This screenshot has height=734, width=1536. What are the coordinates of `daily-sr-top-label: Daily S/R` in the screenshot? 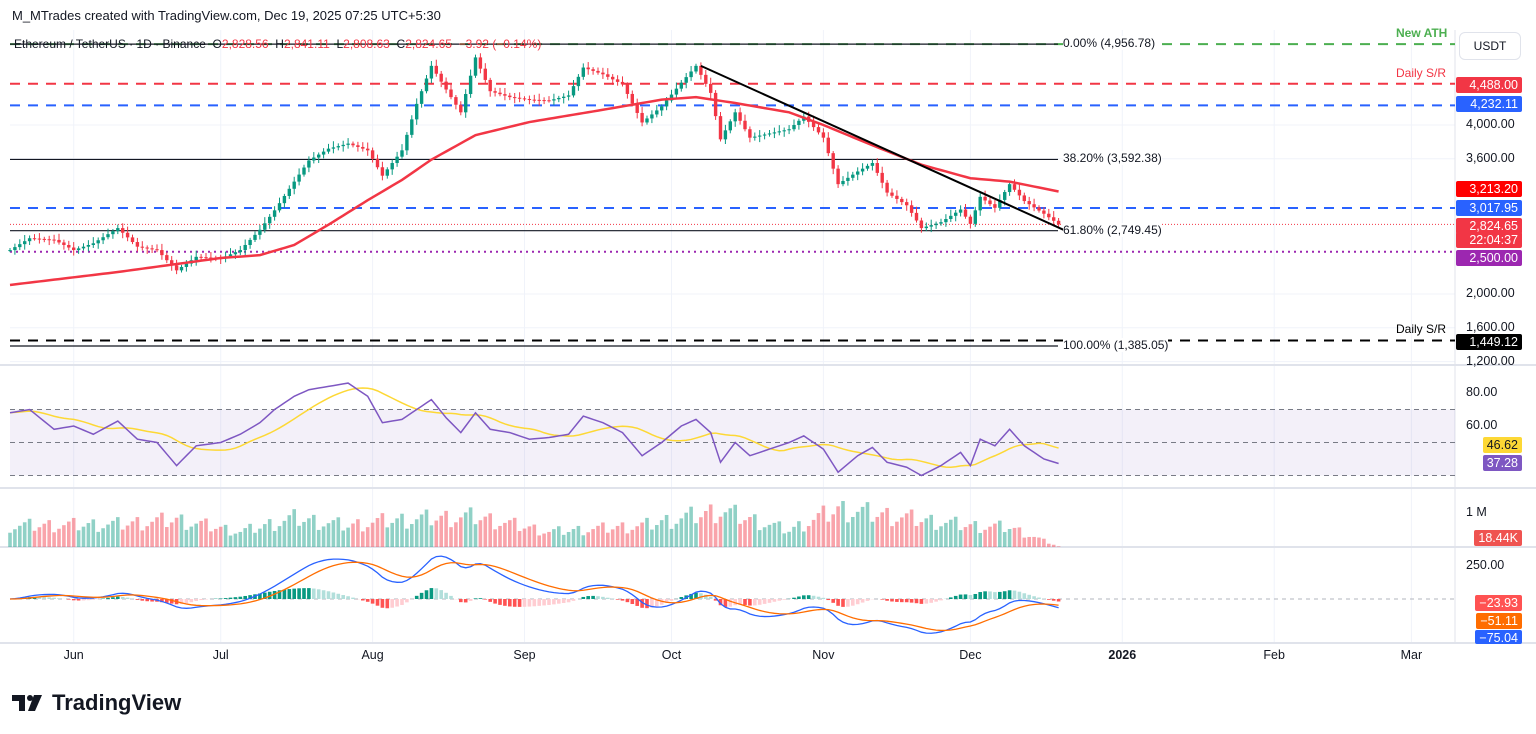 It's located at (1421, 73).